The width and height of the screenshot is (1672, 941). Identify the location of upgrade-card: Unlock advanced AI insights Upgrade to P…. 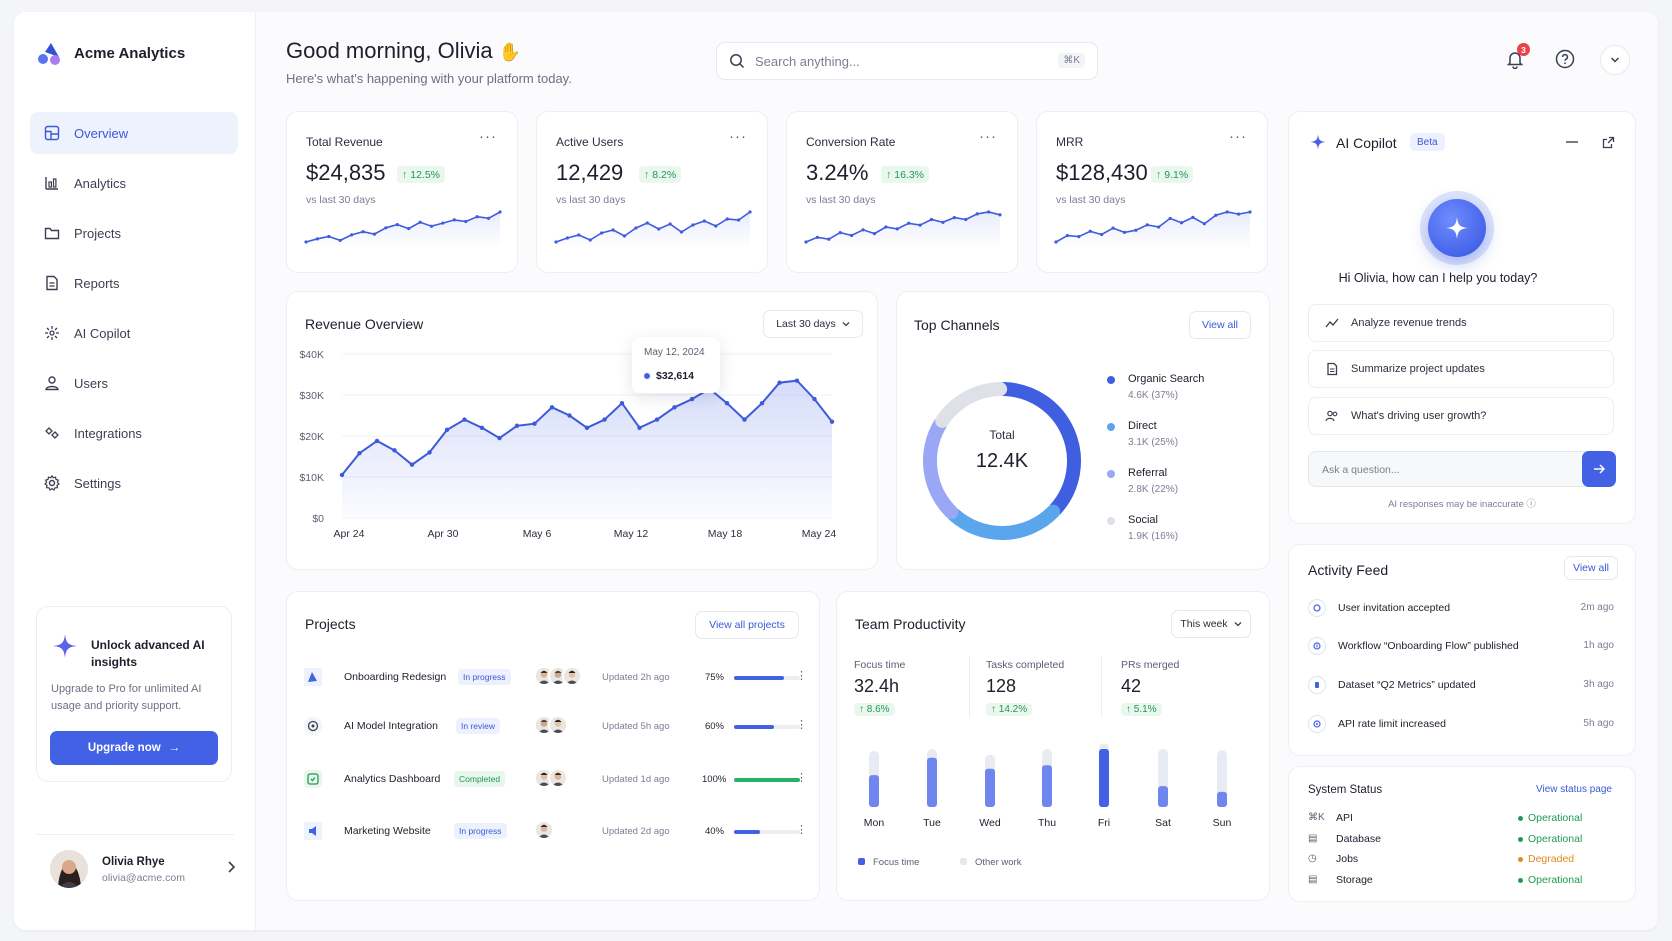
(134, 694).